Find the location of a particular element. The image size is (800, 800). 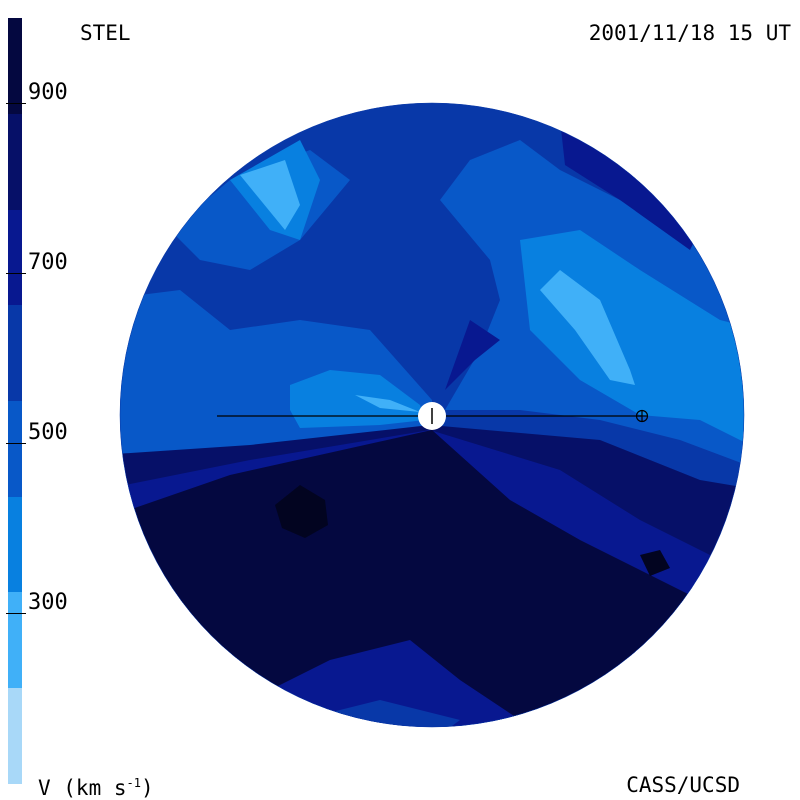

region-dark-east-blob is located at coordinates (655, 563).